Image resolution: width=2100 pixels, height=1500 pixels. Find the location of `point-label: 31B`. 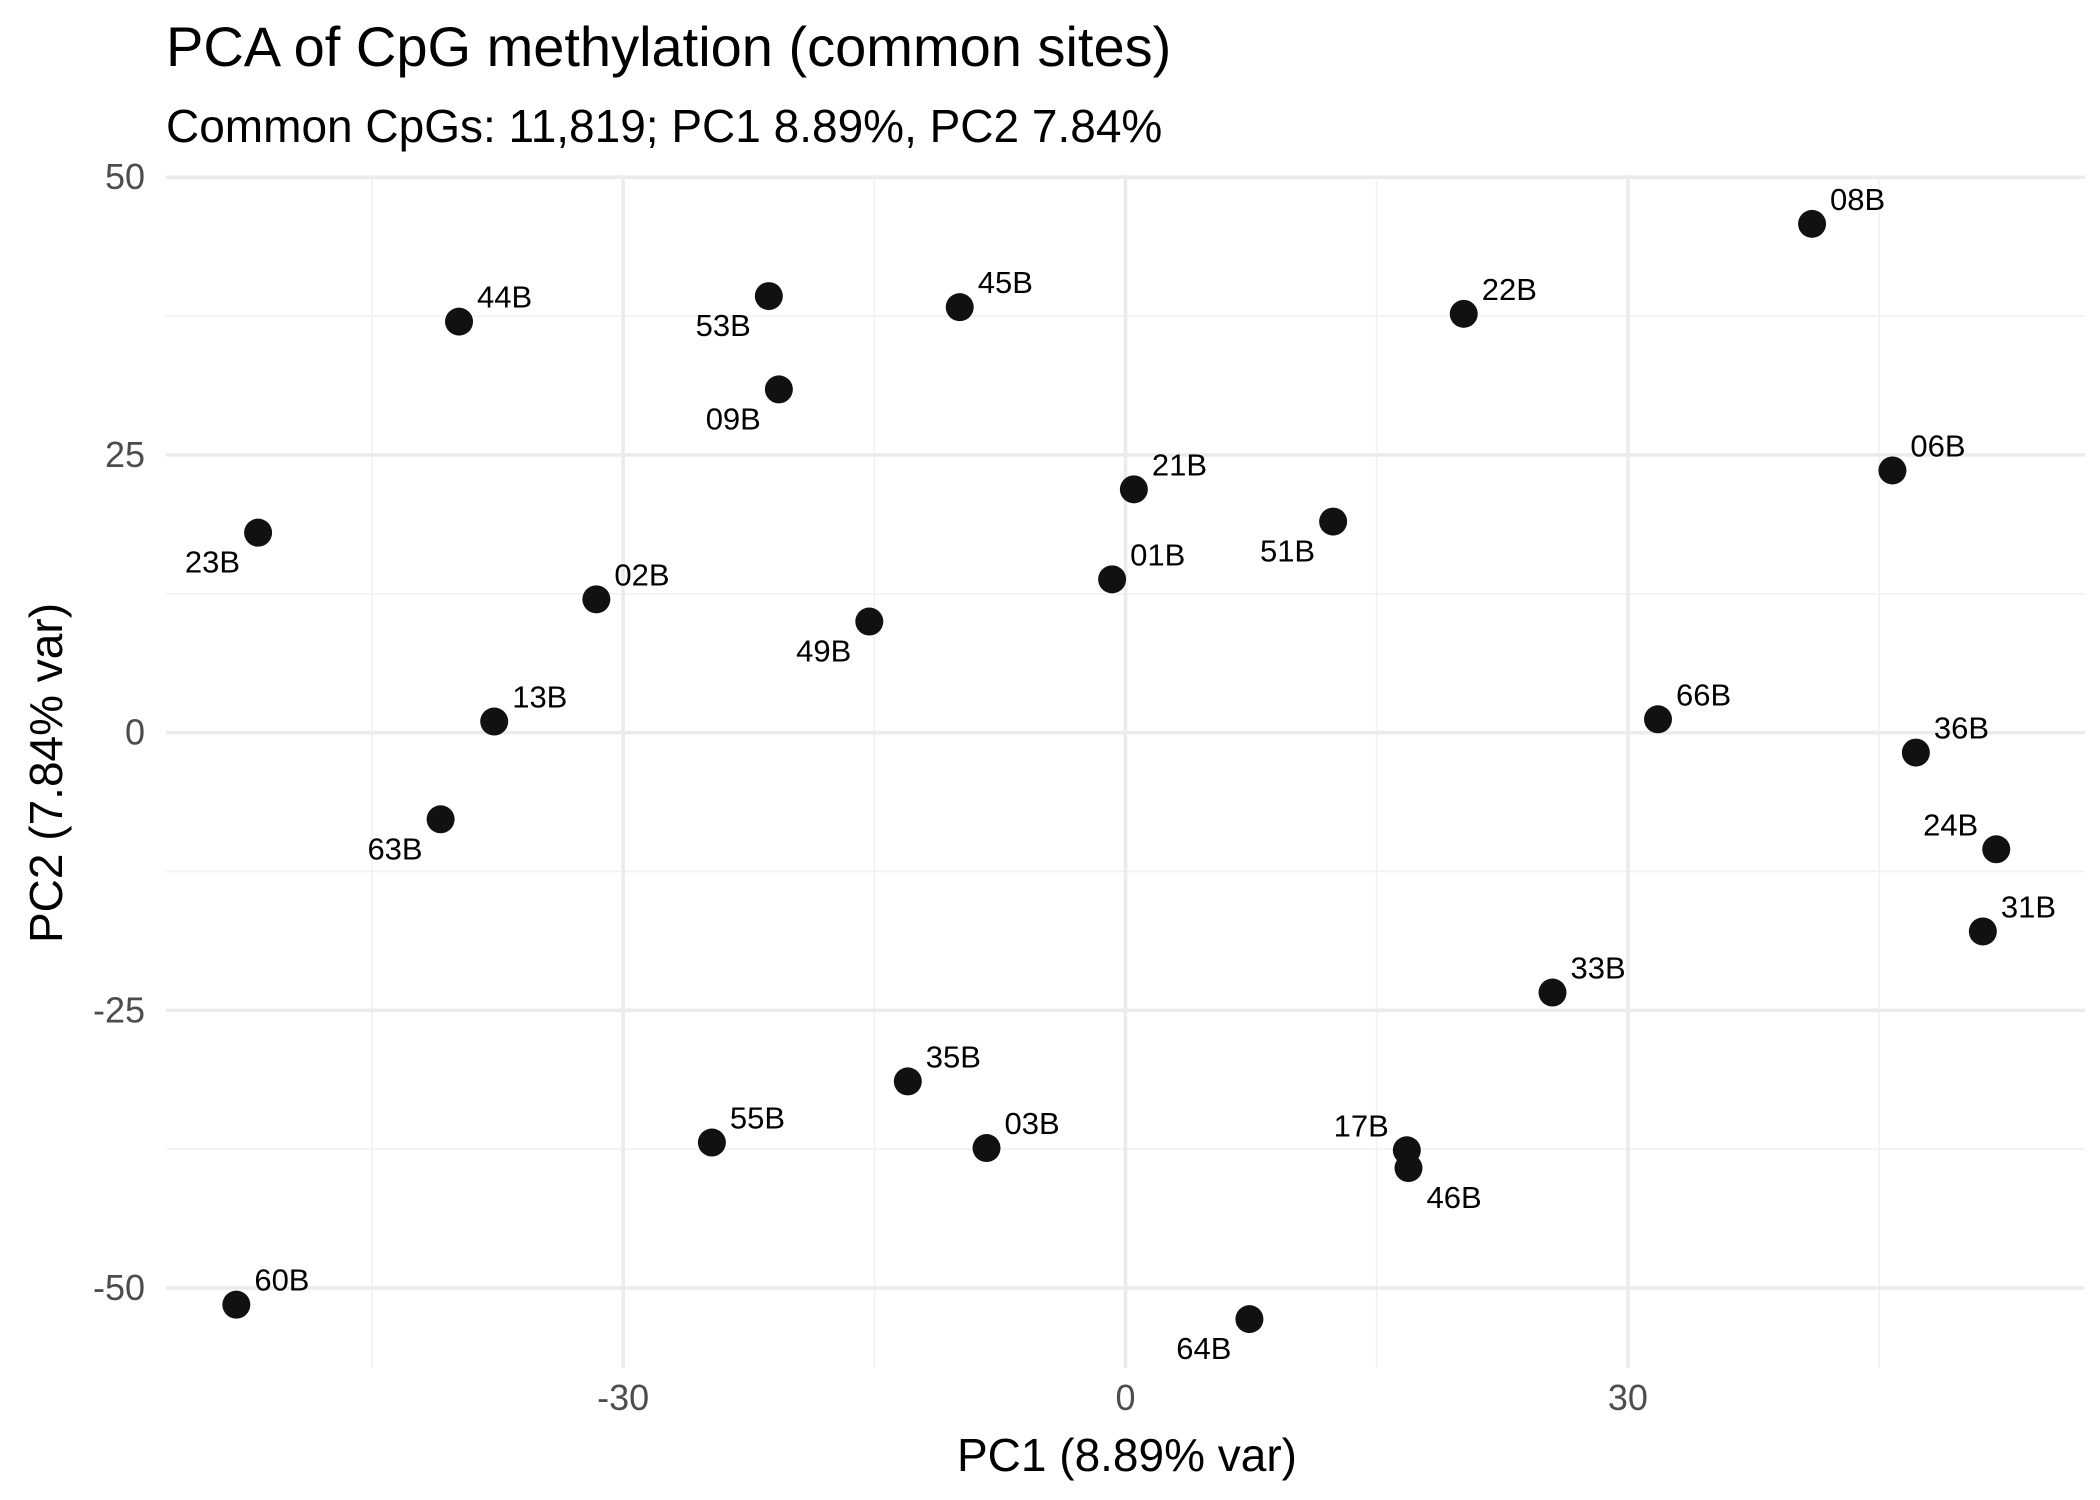

point-label: 31B is located at coordinates (2028, 906).